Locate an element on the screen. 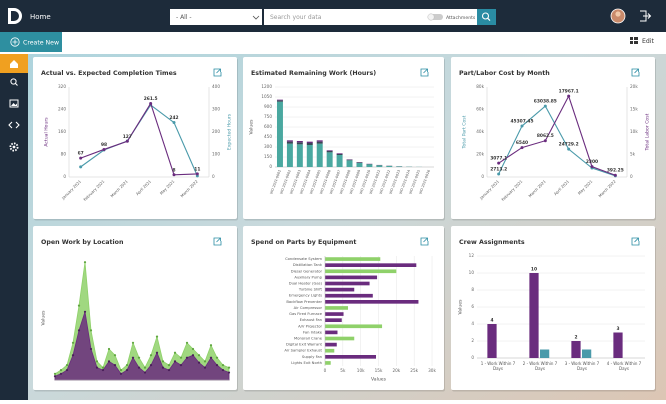 The width and height of the screenshot is (666, 404). x-tick-label: 25k is located at coordinates (414, 370).